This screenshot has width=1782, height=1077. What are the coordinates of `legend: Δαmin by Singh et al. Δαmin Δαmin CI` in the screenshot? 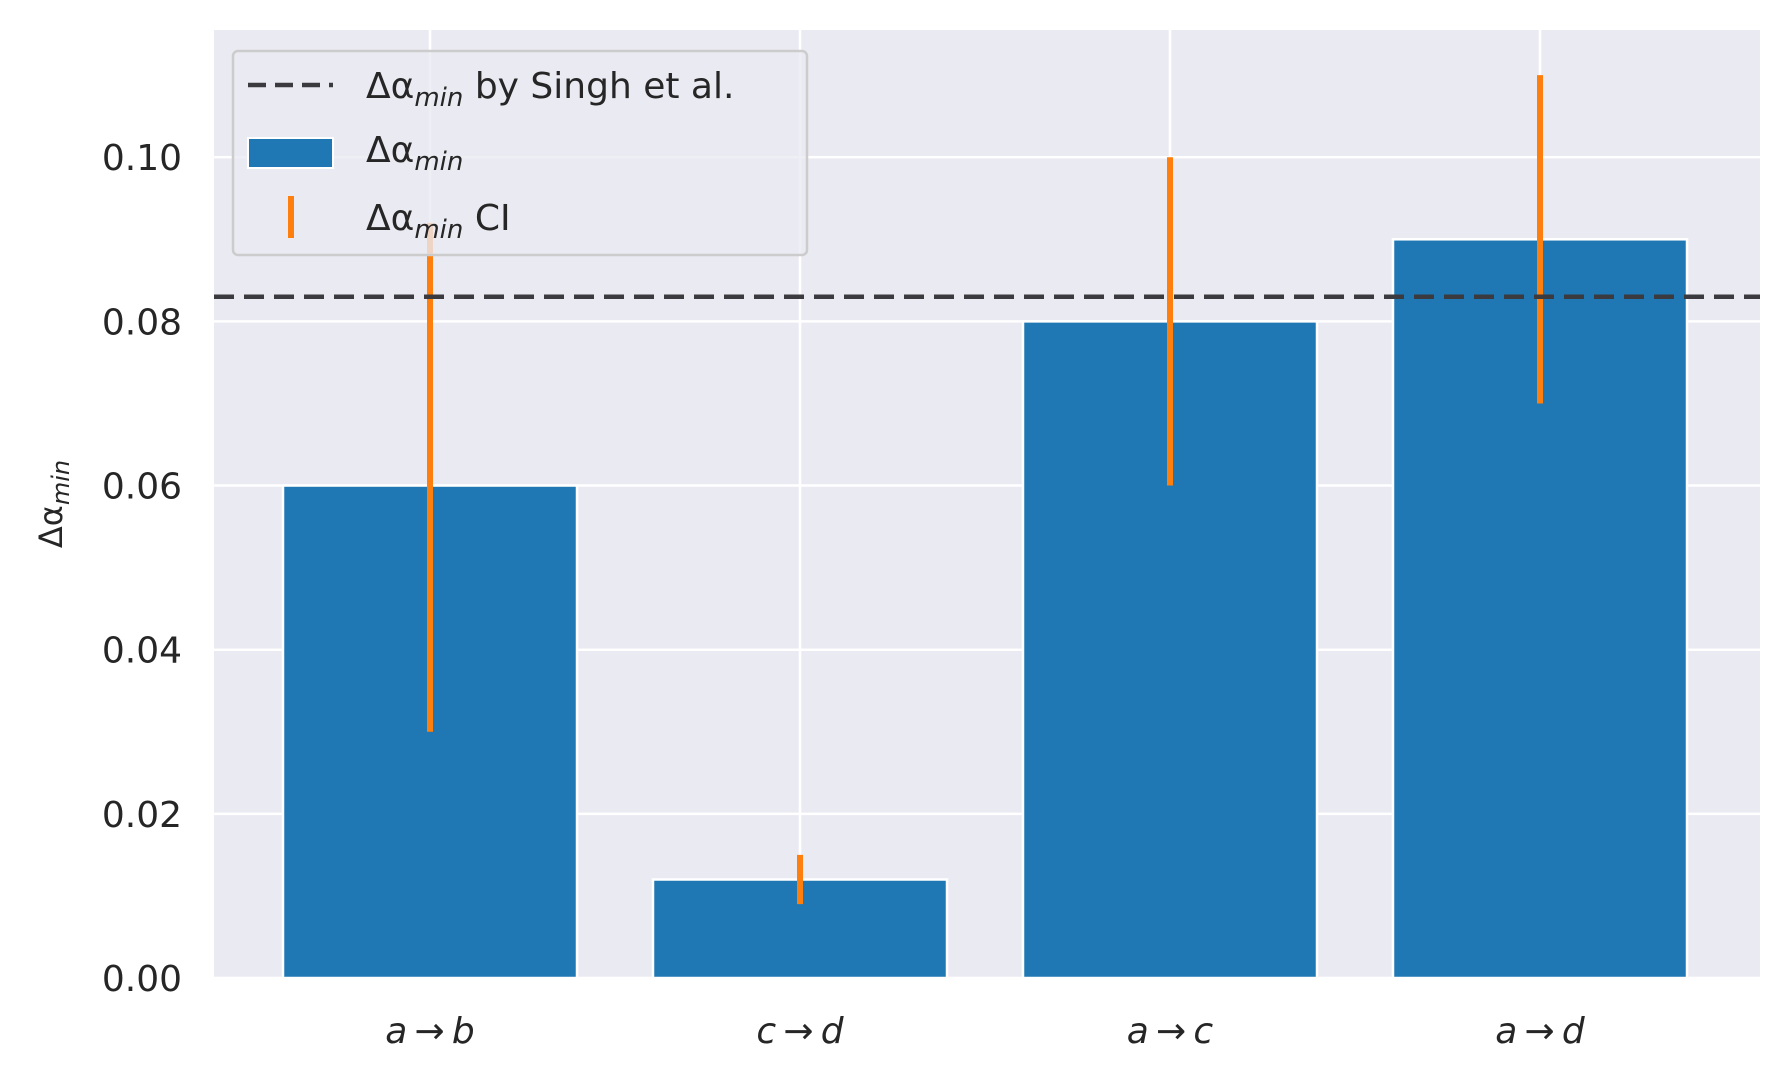 It's located at (520, 153).